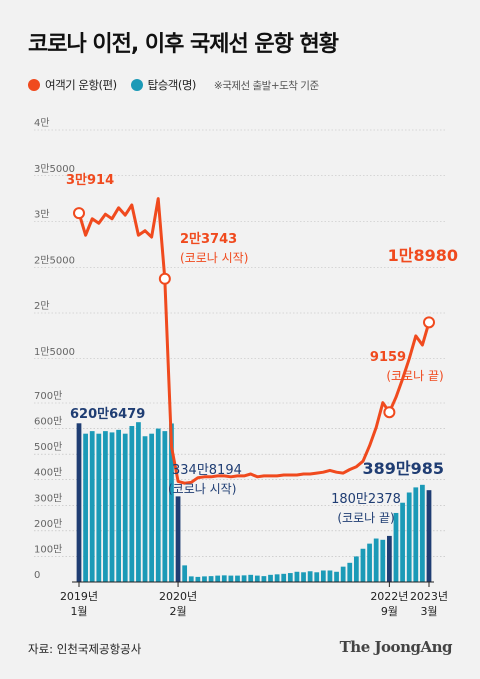  What do you see at coordinates (389, 596) in the screenshot?
I see `x-tick-label-year: 2022년` at bounding box center [389, 596].